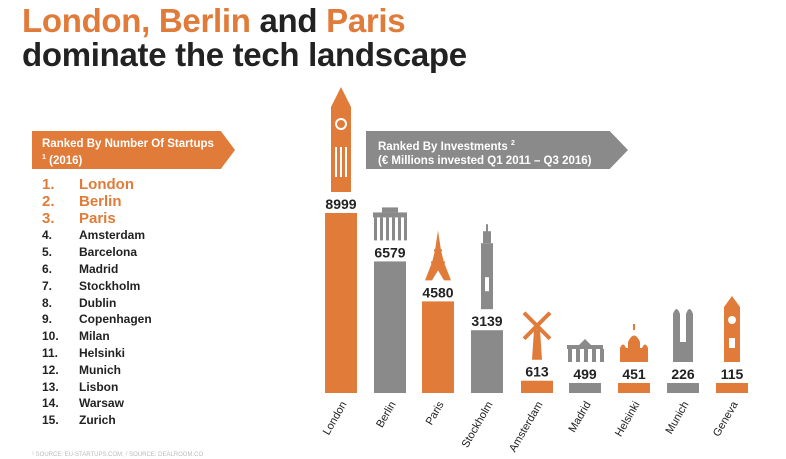  I want to click on rank-number: 15., so click(50, 420).